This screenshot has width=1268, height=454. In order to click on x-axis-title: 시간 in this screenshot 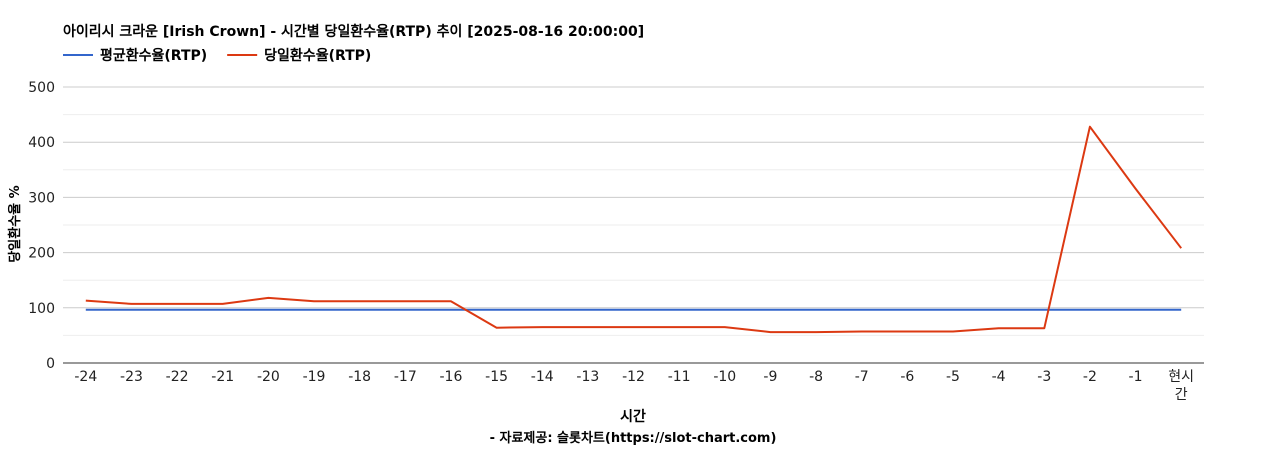, I will do `click(633, 416)`.